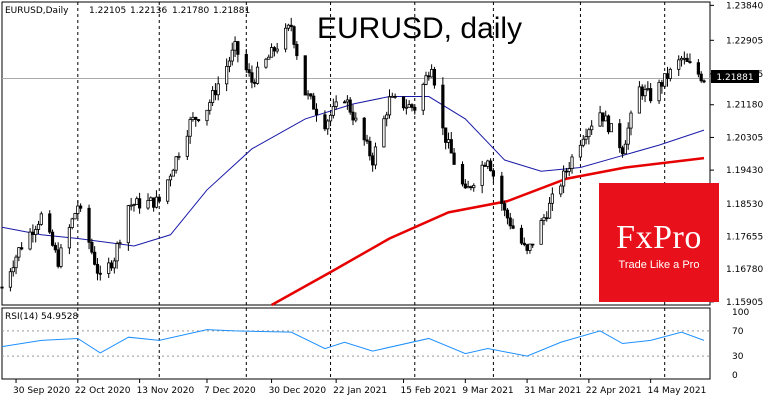  I want to click on fxpro-logo: FxPro Trade Like a Pro, so click(659, 242).